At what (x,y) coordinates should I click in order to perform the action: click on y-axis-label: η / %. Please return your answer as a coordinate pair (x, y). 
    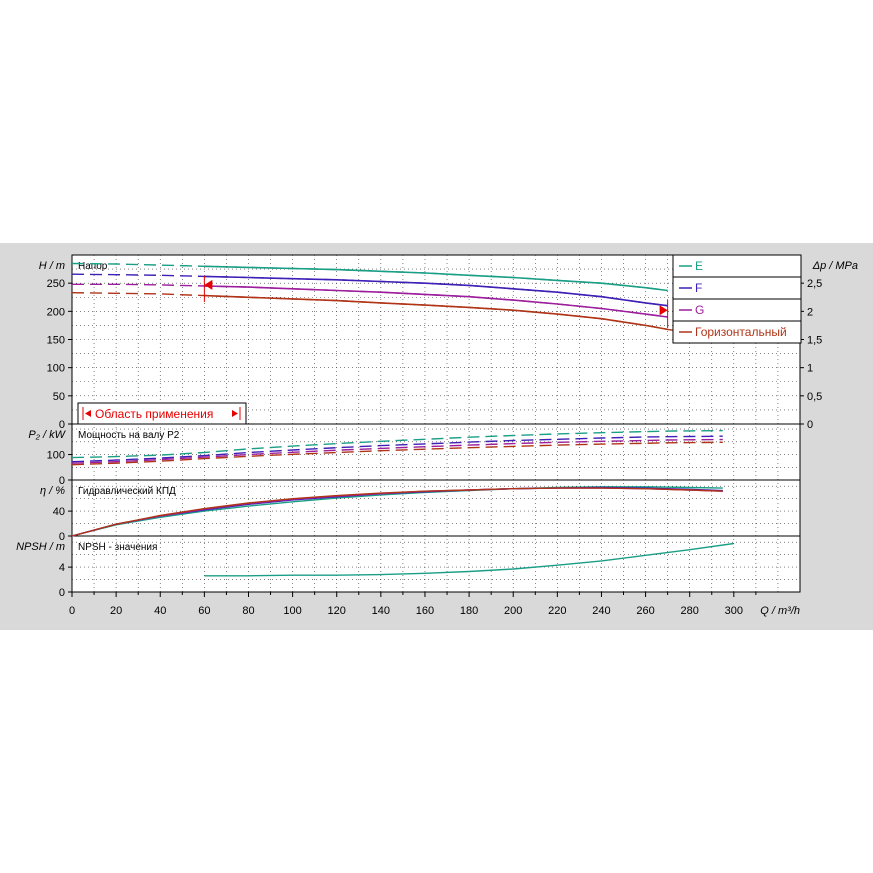
    Looking at the image, I should click on (52, 491).